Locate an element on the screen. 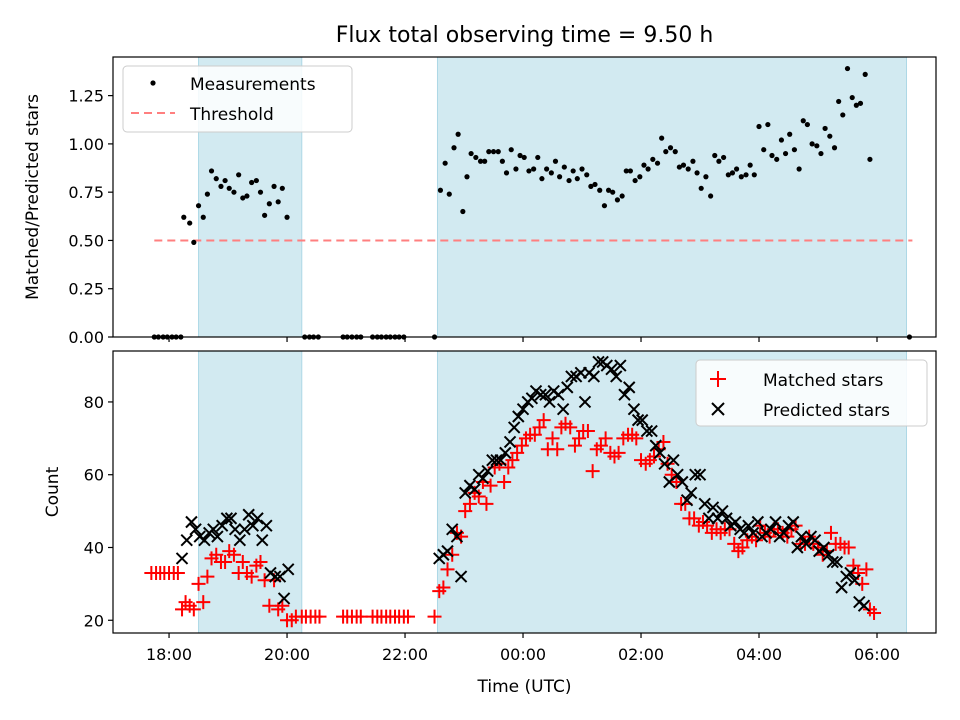 The width and height of the screenshot is (960, 720). y-tick-label: 0.25 is located at coordinates (86, 289).